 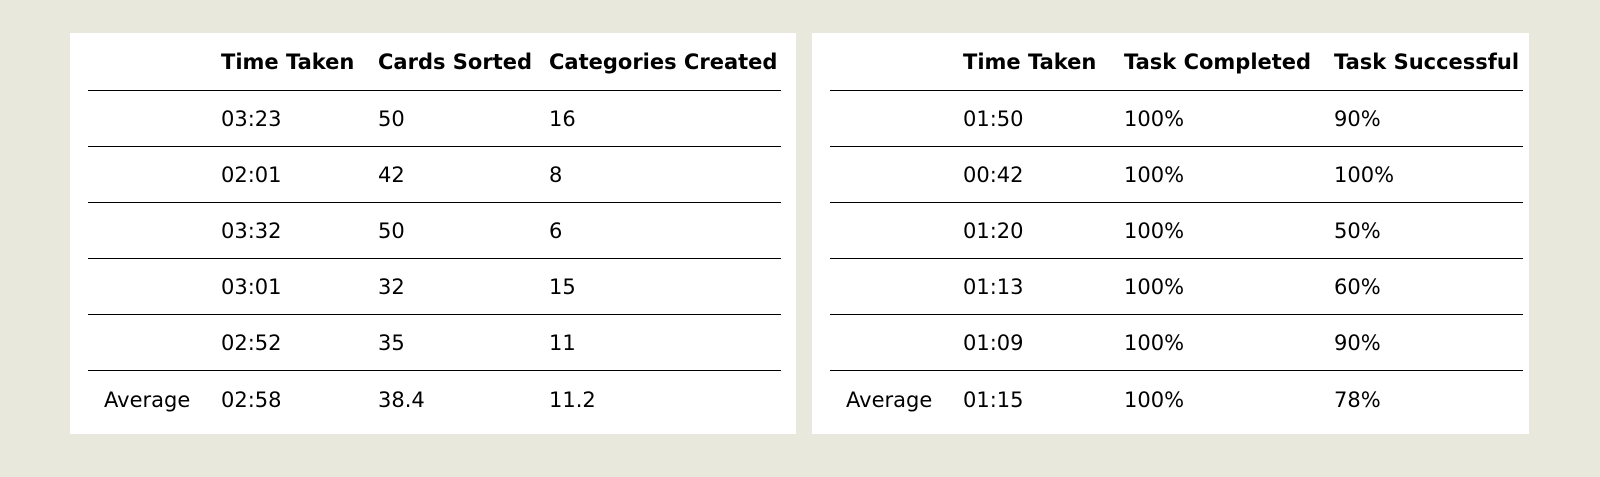 I want to click on table-row: 01:13 100% 60%, so click(x=1176, y=286).